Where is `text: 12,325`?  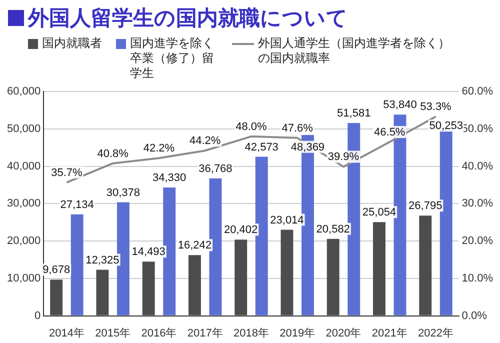 text: 12,325 is located at coordinates (103, 260).